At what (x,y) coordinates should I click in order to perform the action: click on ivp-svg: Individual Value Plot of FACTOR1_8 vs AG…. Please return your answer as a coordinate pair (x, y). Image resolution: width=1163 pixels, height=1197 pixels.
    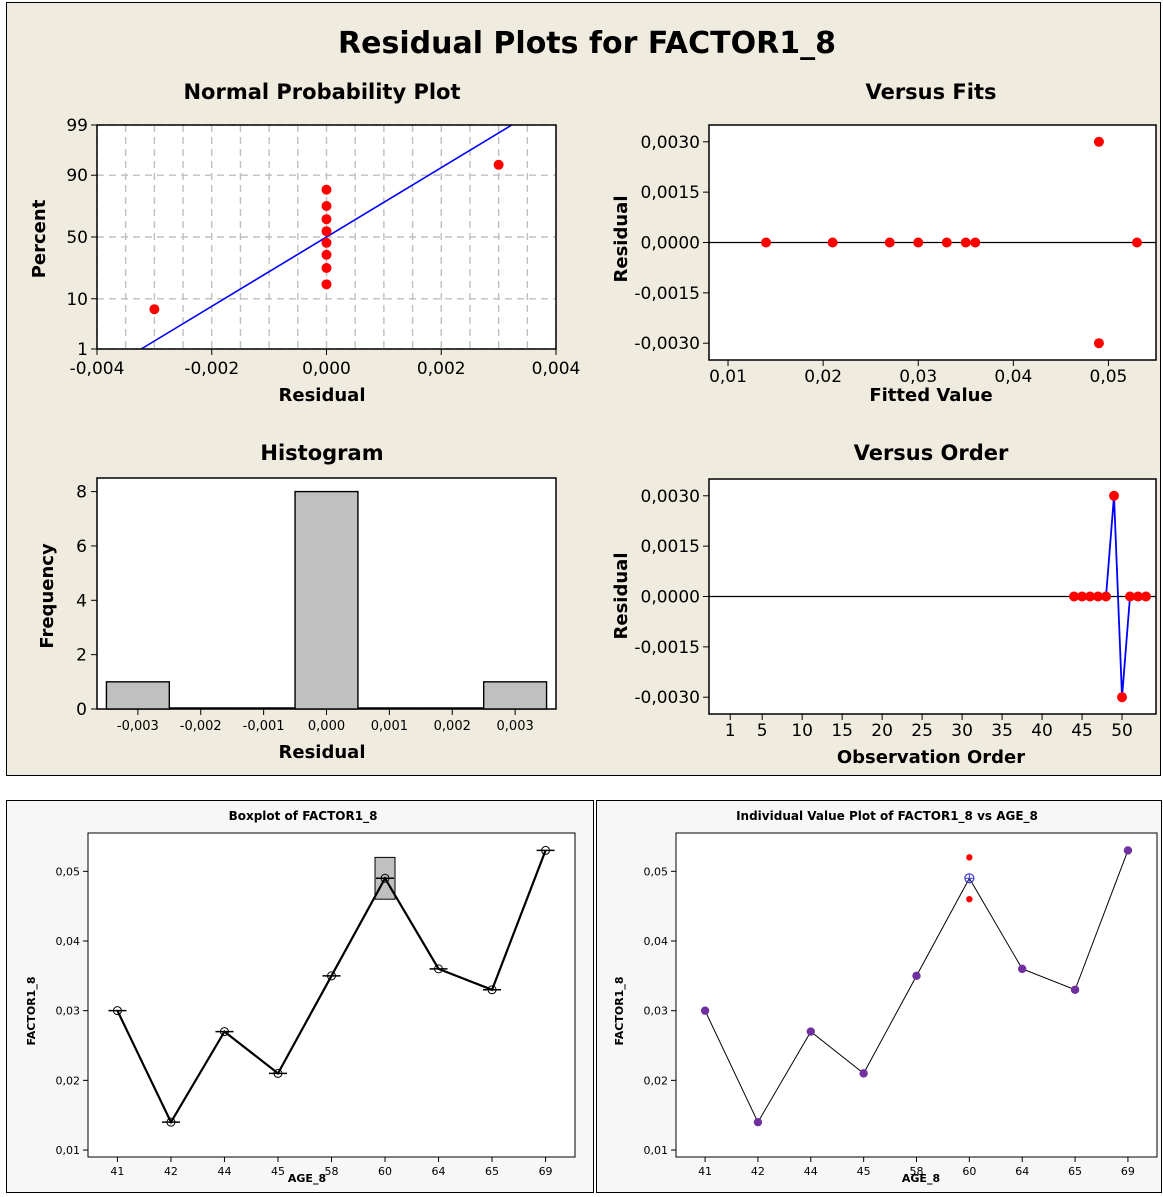
    Looking at the image, I should click on (885, 997).